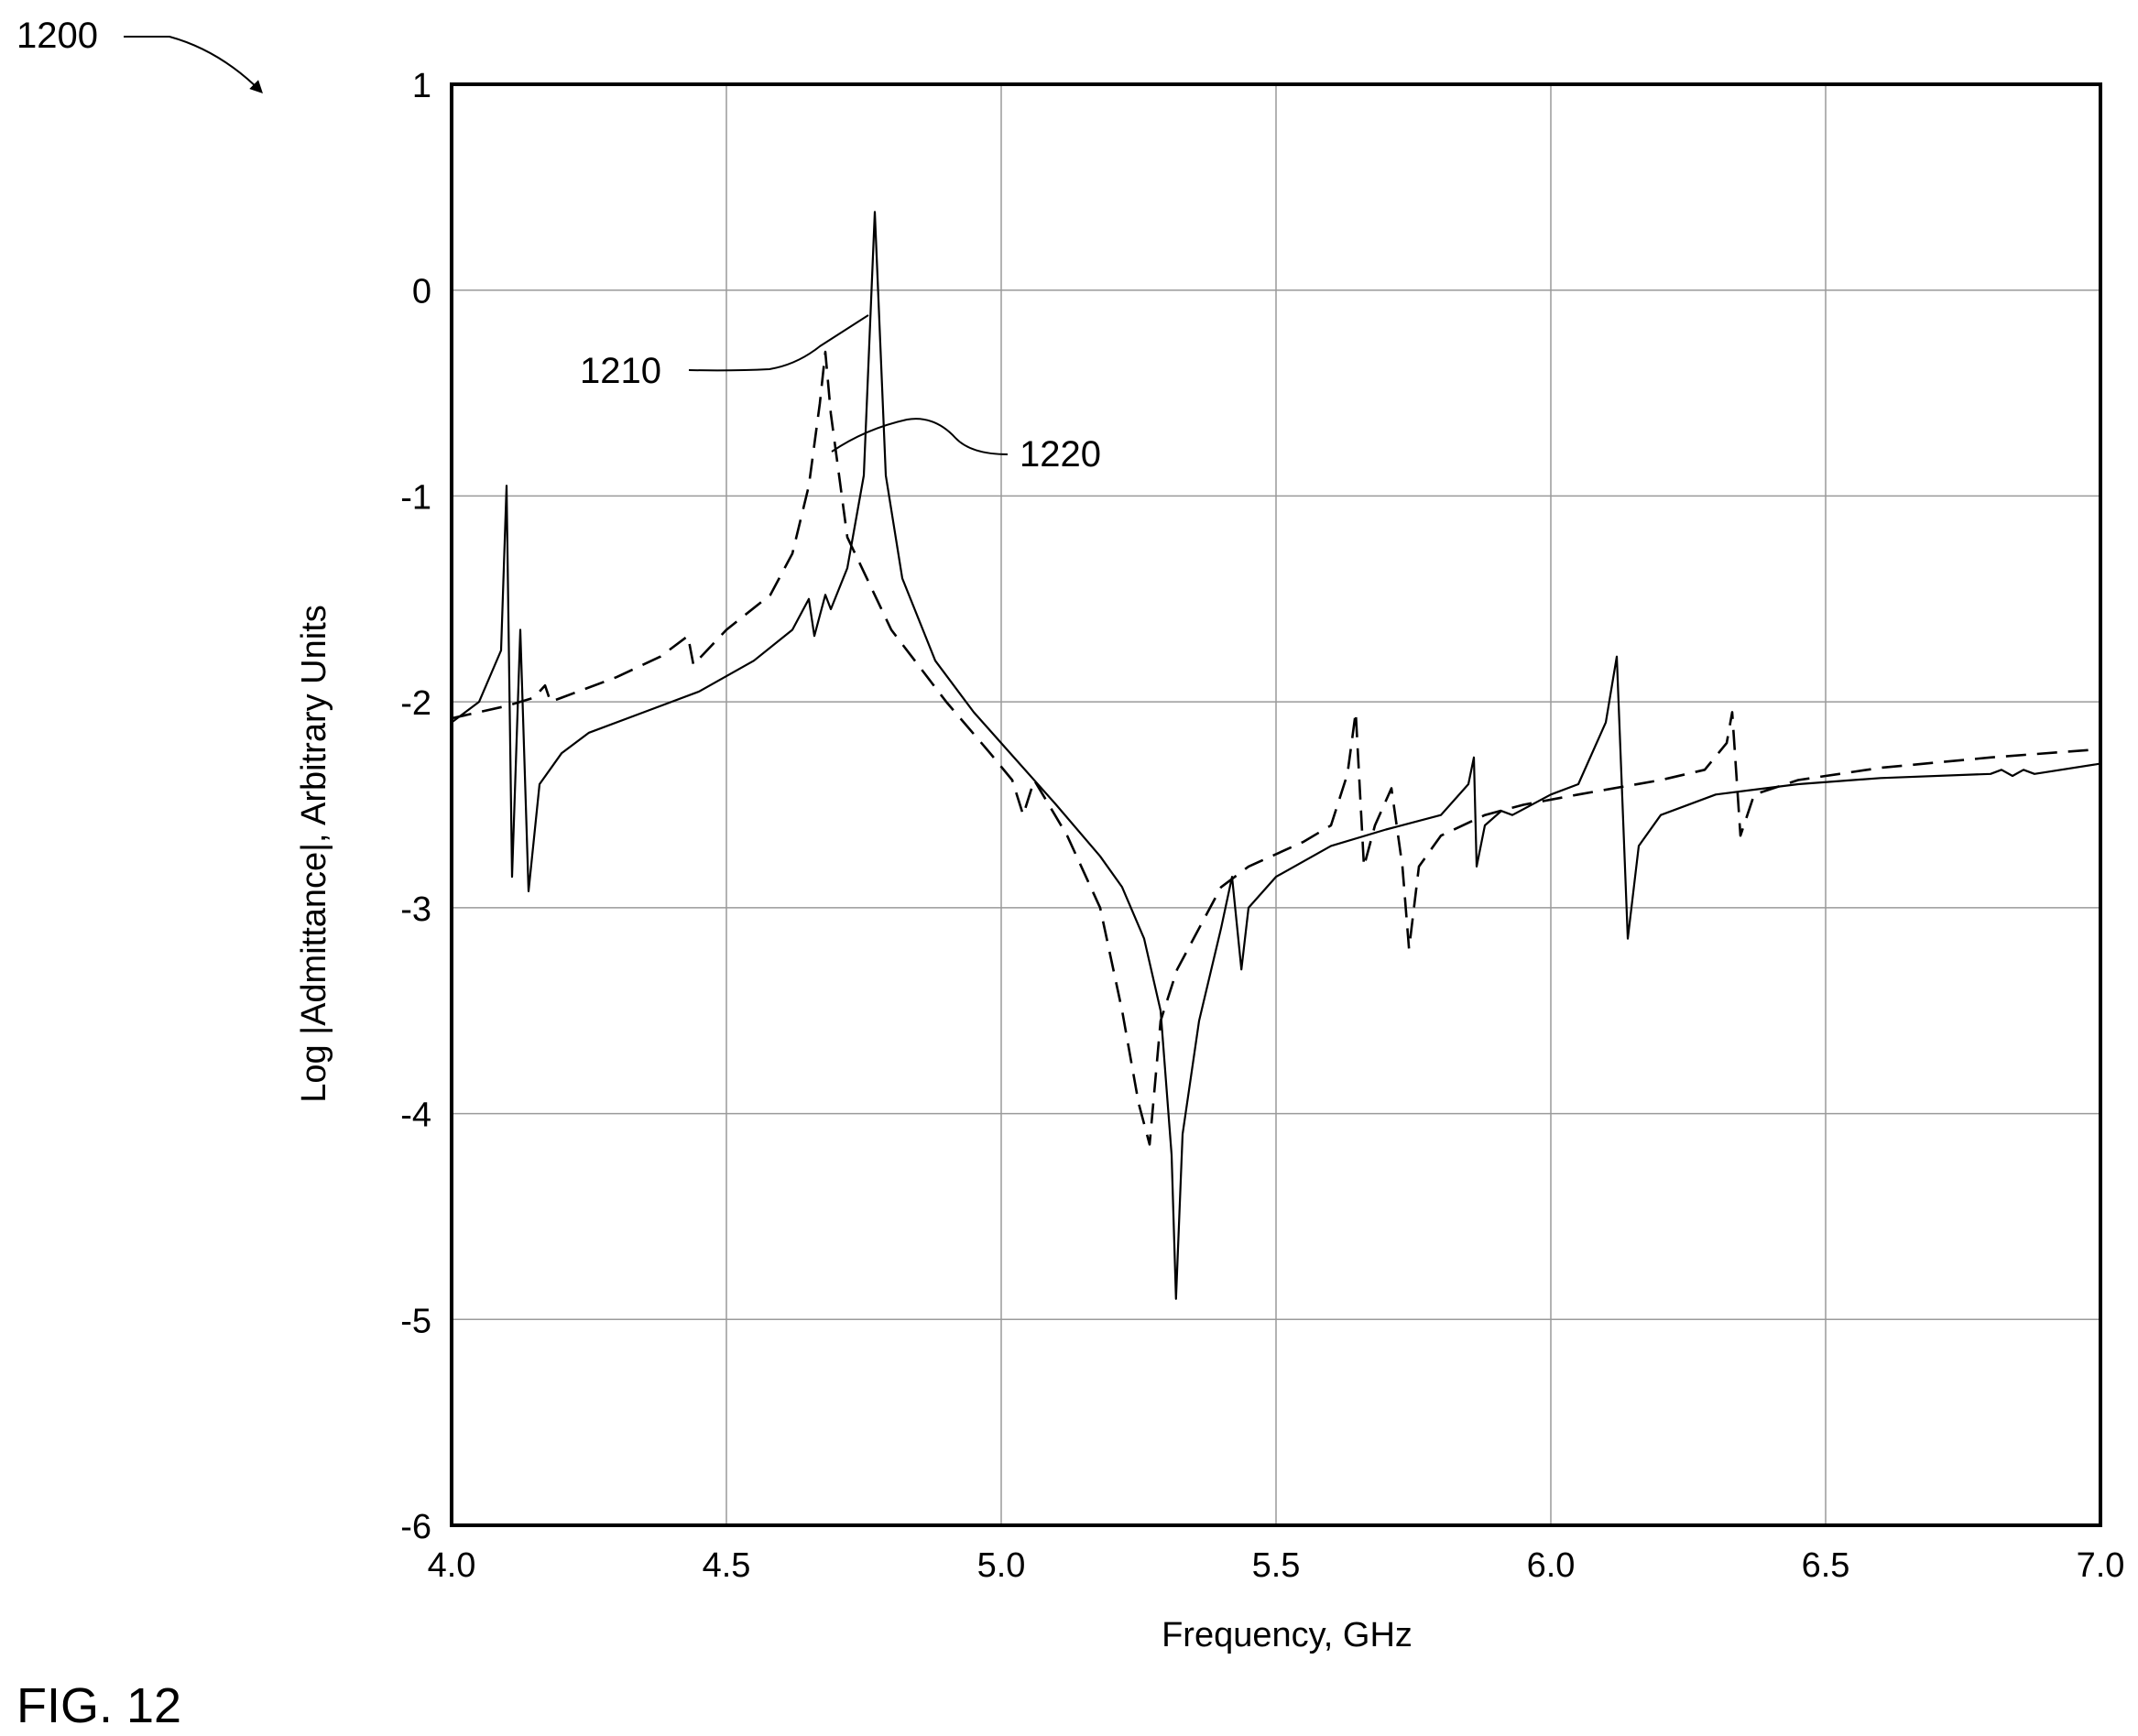  I want to click on x-tick-label: 5.5, so click(1276, 1566).